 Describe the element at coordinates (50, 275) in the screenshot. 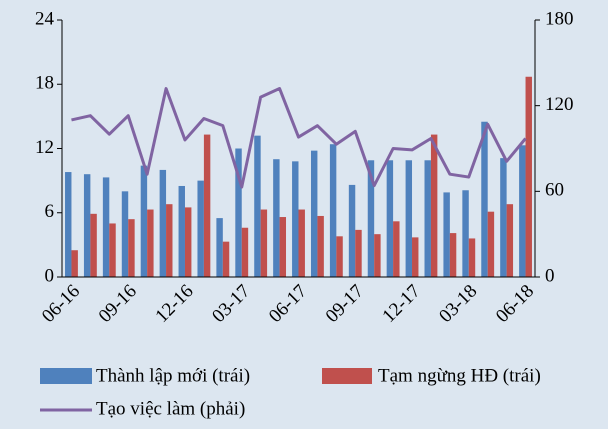

I see `y-tick-label: 0` at that location.